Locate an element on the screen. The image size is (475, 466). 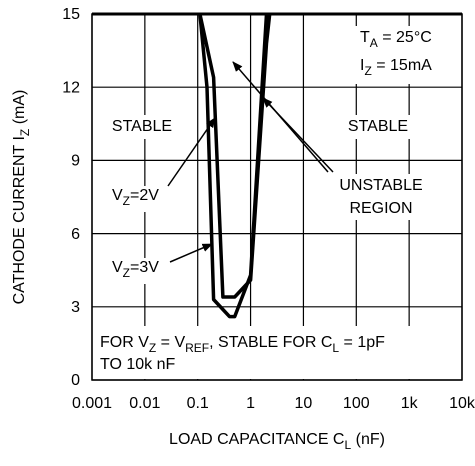
text-part: , STABLE FOR C is located at coordinates (270, 342).